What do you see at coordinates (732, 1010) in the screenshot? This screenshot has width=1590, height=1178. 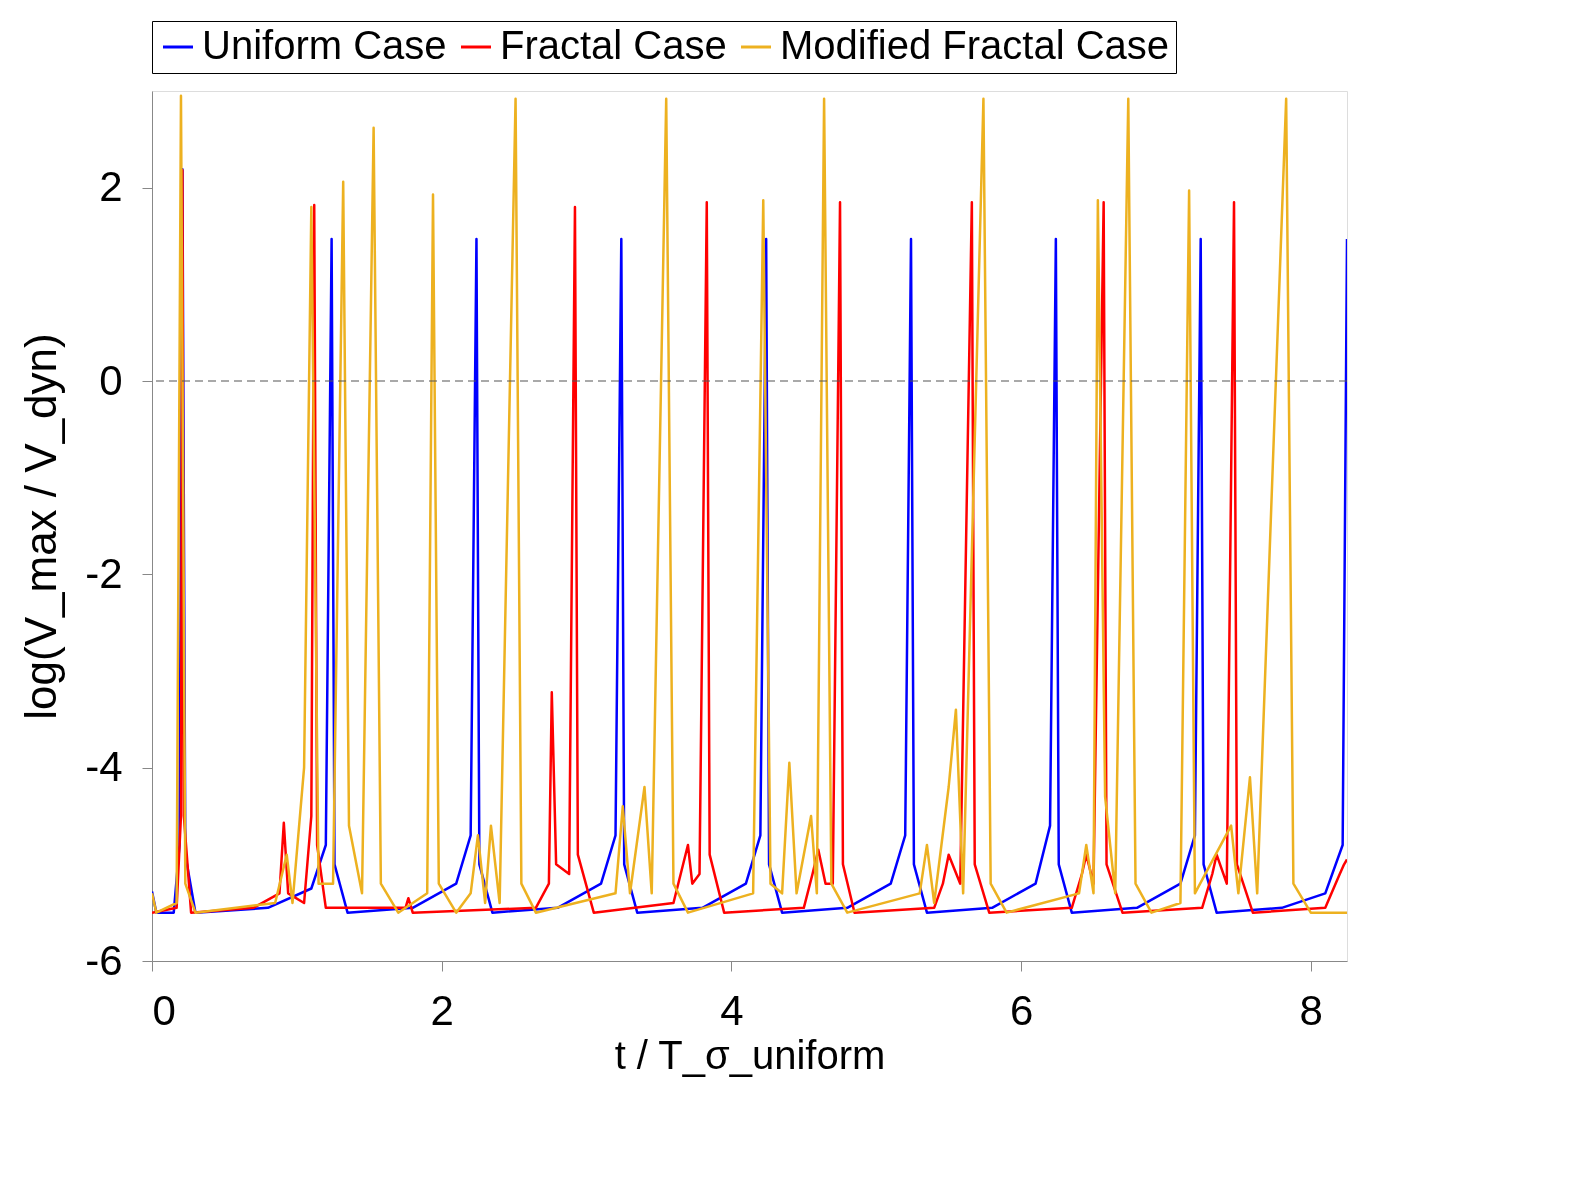 I see `x-tick-label: 4` at bounding box center [732, 1010].